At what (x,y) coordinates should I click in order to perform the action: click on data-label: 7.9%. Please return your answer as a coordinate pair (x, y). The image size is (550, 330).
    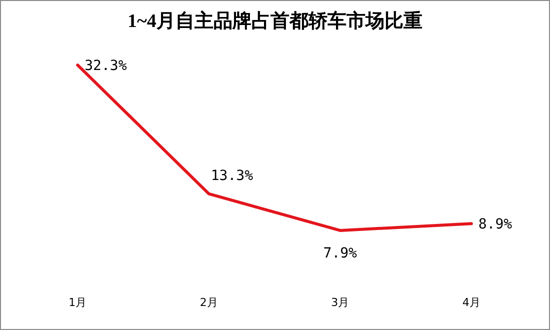
    Looking at the image, I should click on (340, 253).